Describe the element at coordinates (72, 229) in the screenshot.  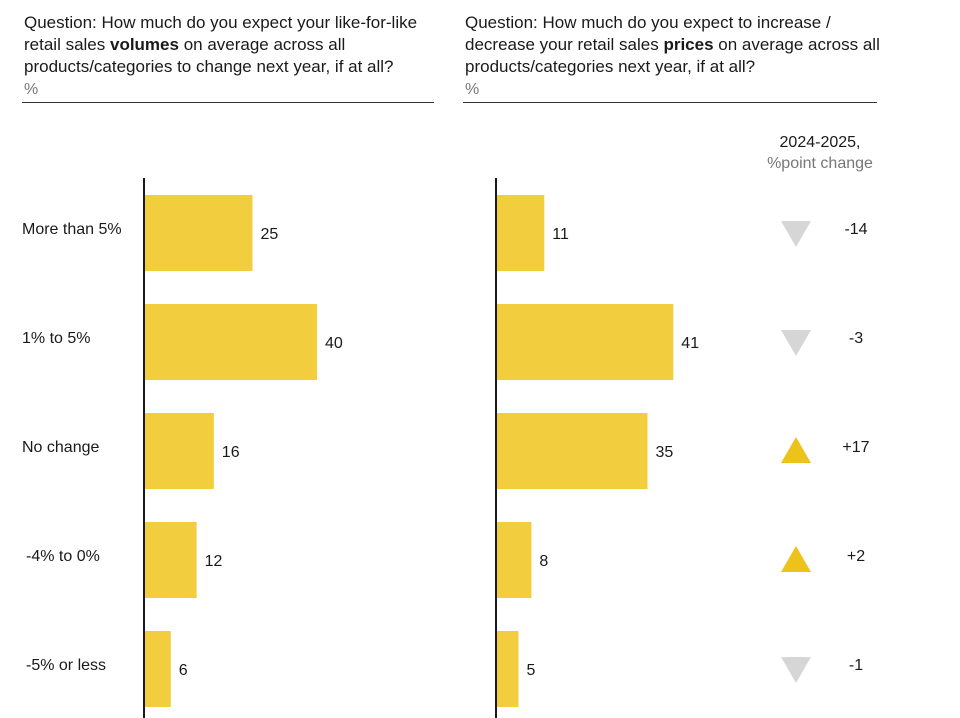
I see `category-label: More than 5%` at that location.